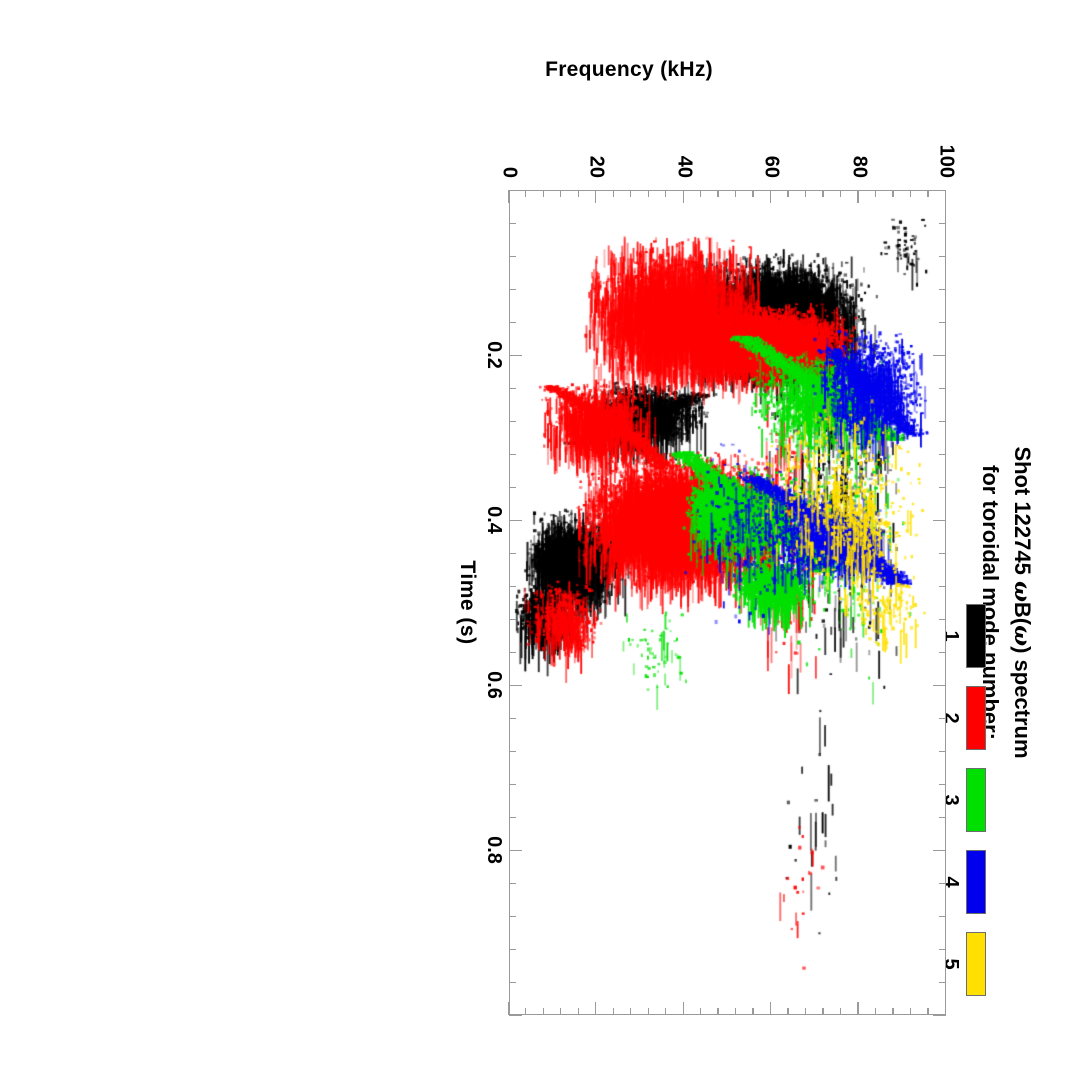 This screenshot has width=1071, height=1071. I want to click on y-tick-label: 100, so click(946, 161).